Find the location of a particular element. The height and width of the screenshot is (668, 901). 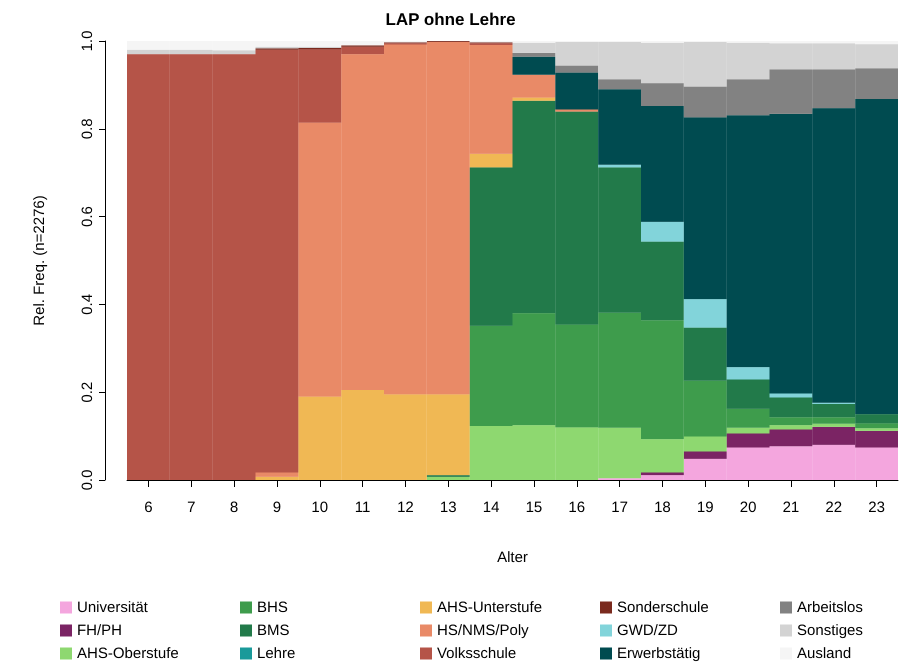

x-tick-label: 19 is located at coordinates (705, 507).